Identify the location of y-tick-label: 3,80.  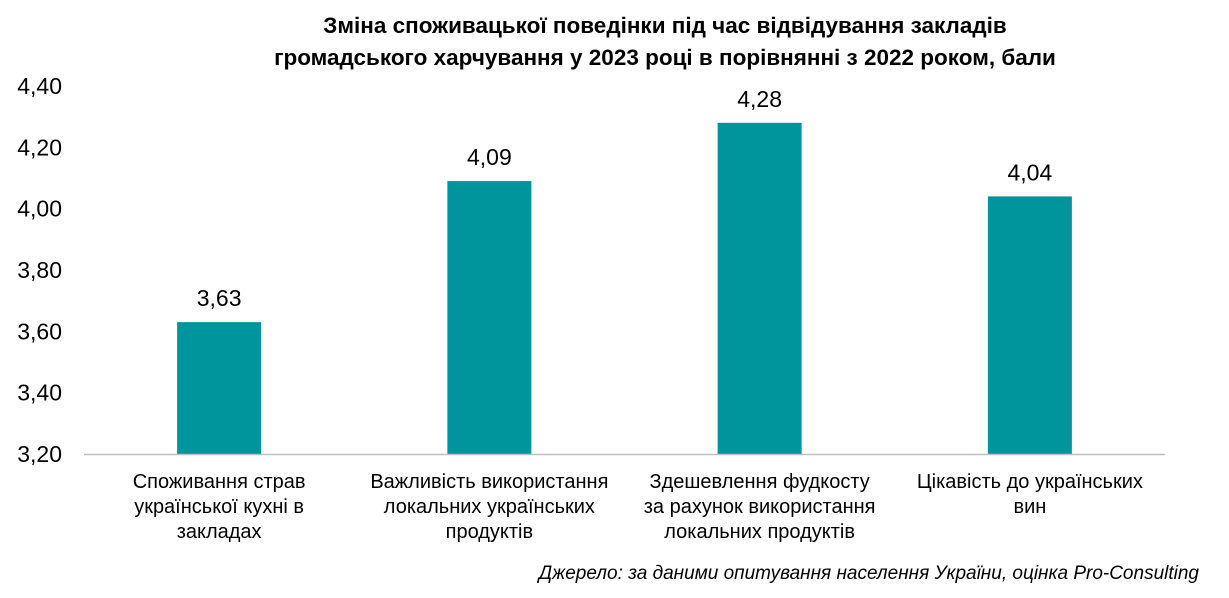
(39, 270).